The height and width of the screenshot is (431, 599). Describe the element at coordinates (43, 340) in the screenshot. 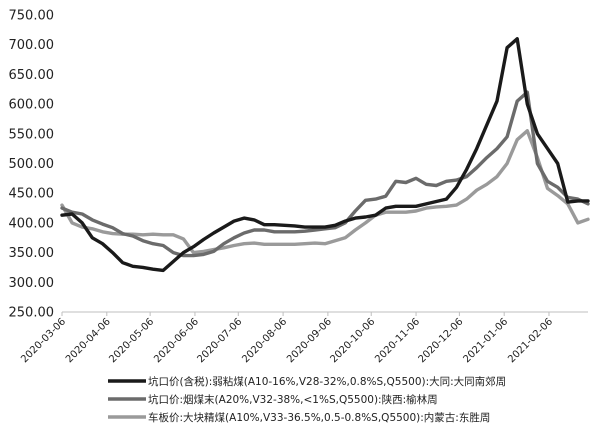

I see `x-tick-label: 2020-03-06` at that location.